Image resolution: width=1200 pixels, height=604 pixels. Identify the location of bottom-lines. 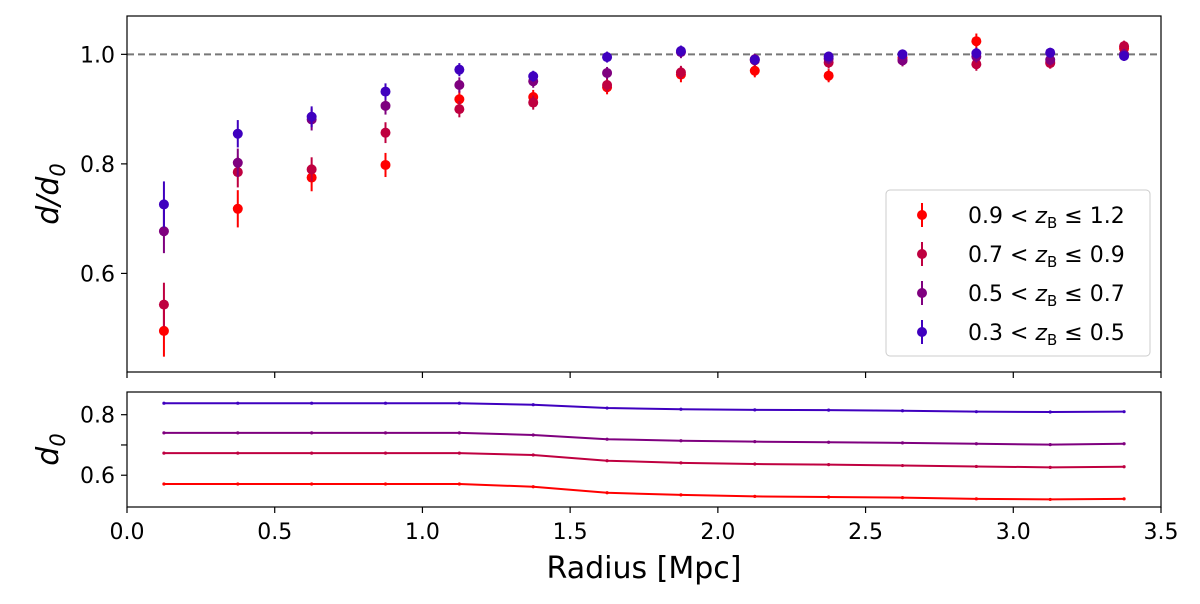
(644, 451).